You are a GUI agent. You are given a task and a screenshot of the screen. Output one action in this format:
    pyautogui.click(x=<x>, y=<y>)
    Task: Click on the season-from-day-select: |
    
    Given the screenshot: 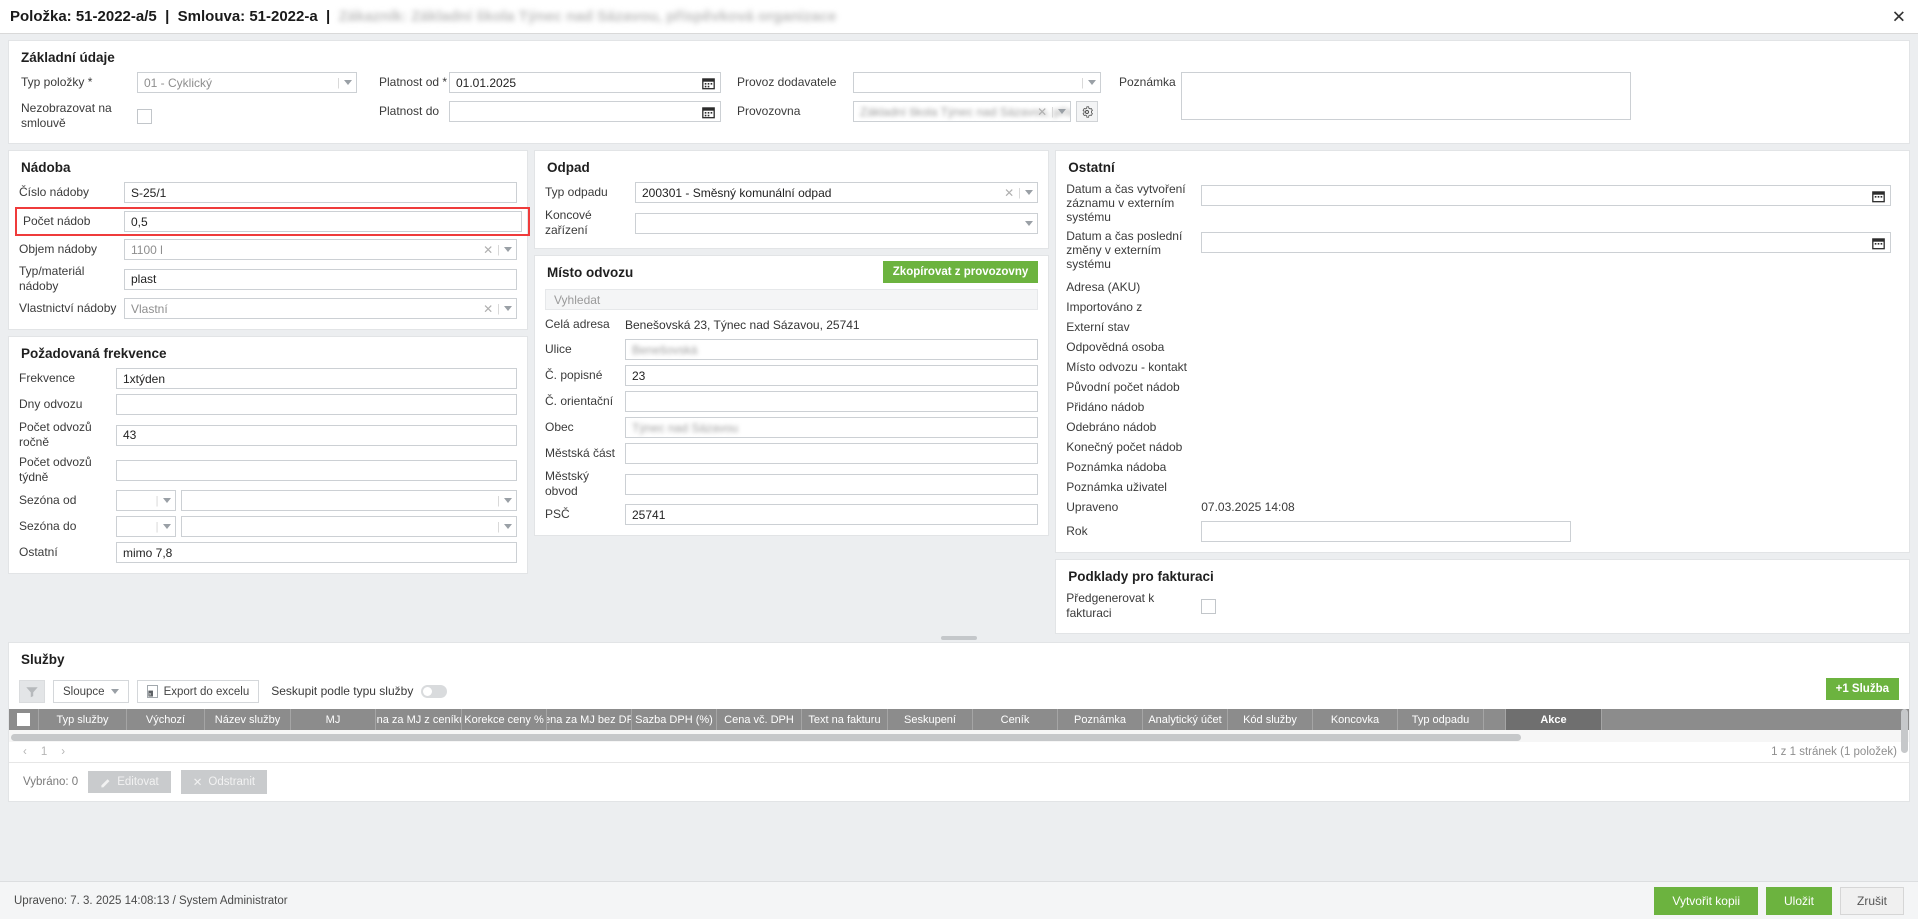 What is the action you would take?
    pyautogui.click(x=146, y=500)
    